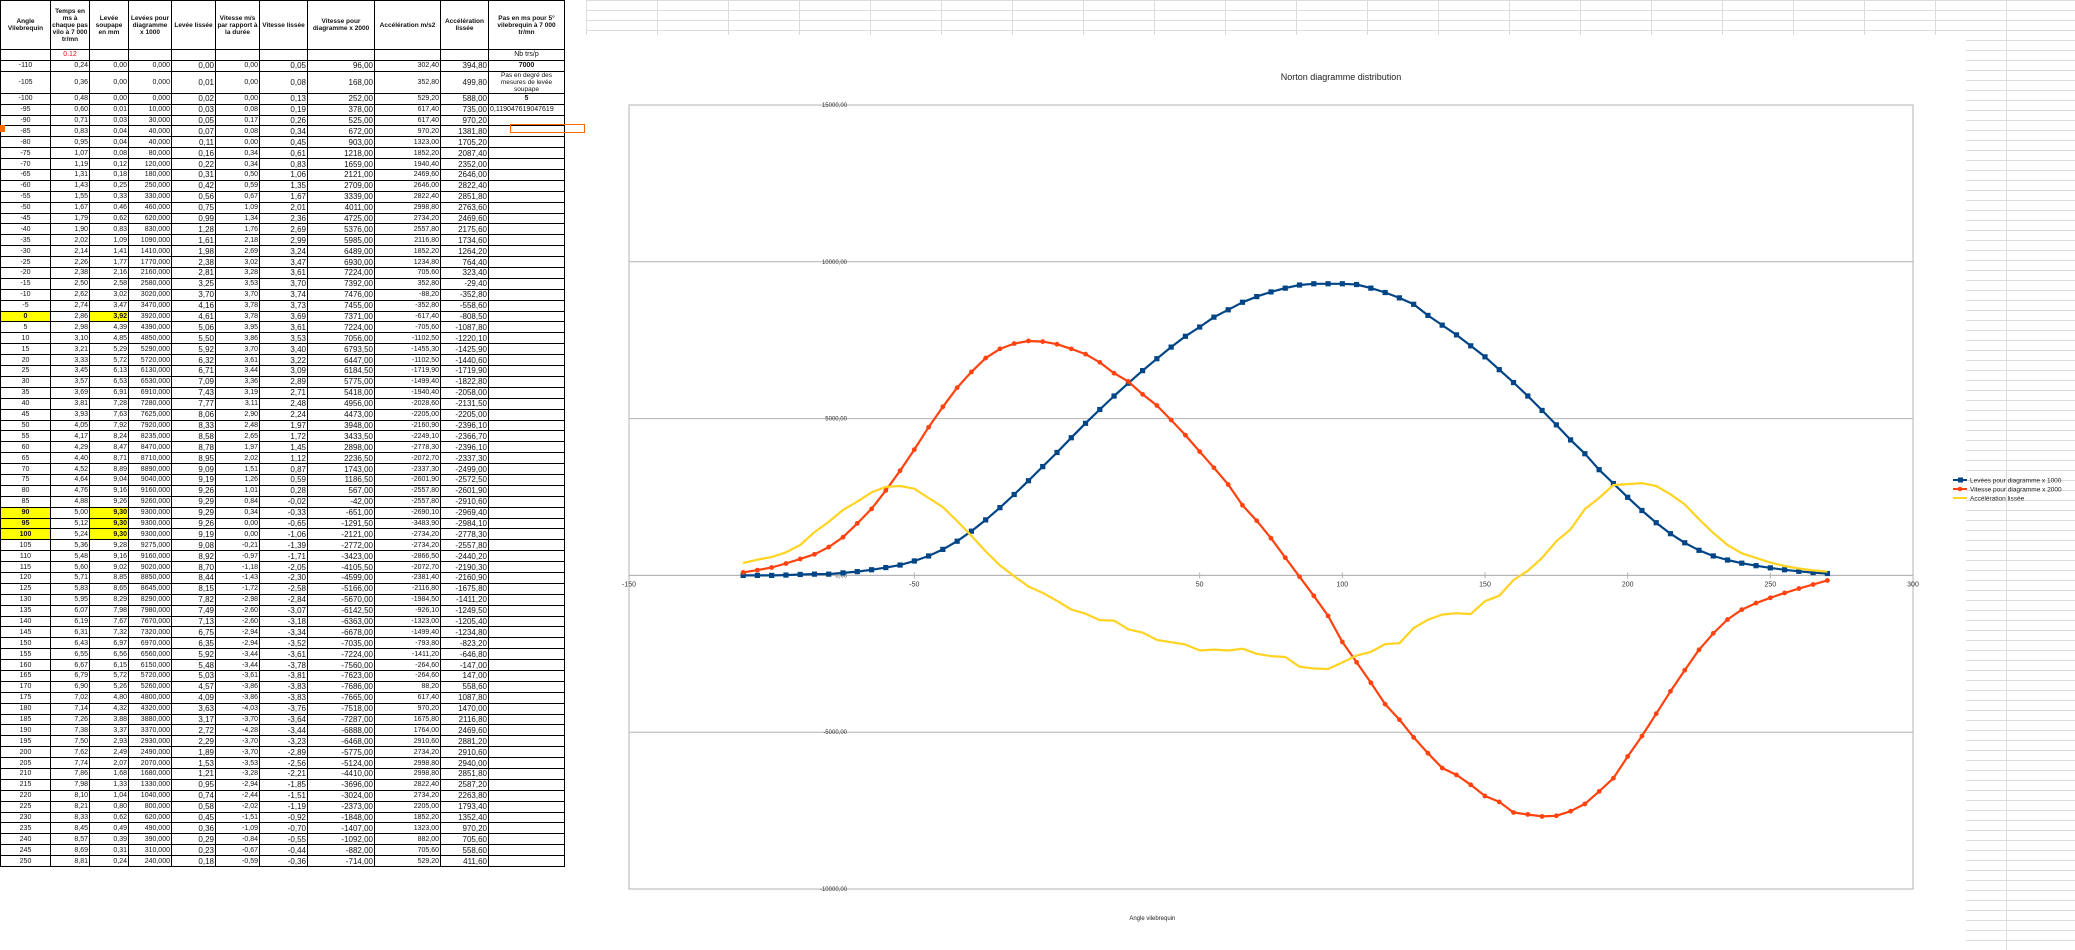  I want to click on table-cell: -20, so click(25, 273).